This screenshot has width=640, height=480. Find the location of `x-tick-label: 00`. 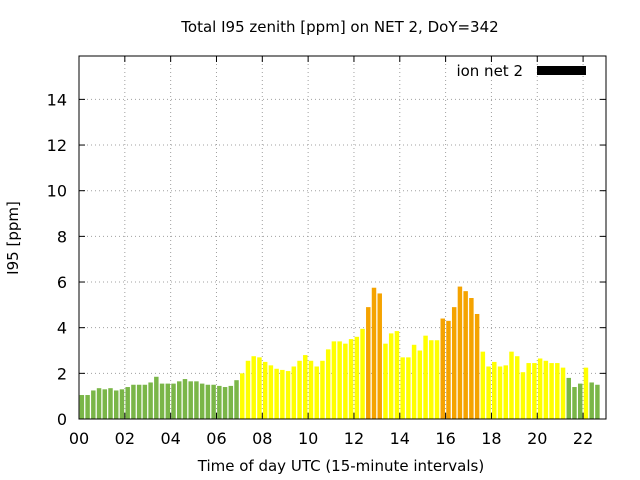

x-tick-label: 00 is located at coordinates (79, 438).